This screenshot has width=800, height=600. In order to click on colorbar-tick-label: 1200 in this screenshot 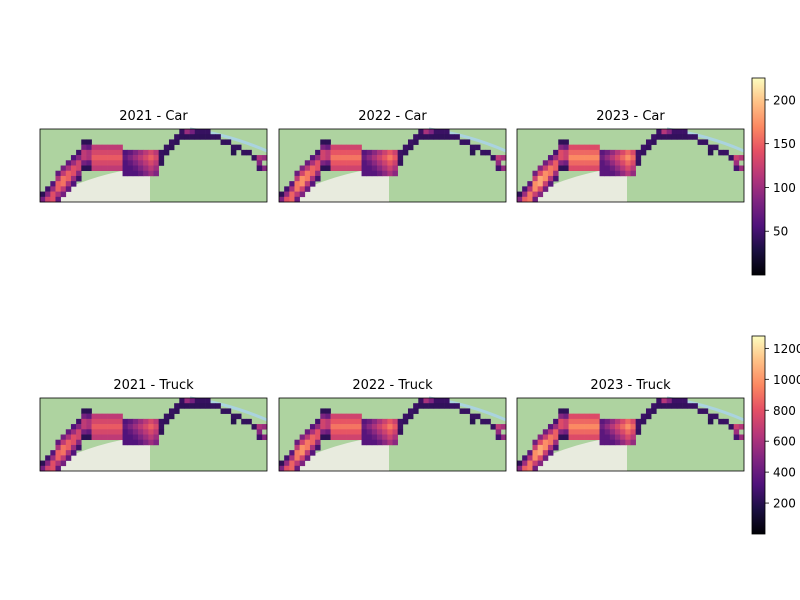, I will do `click(786, 349)`.